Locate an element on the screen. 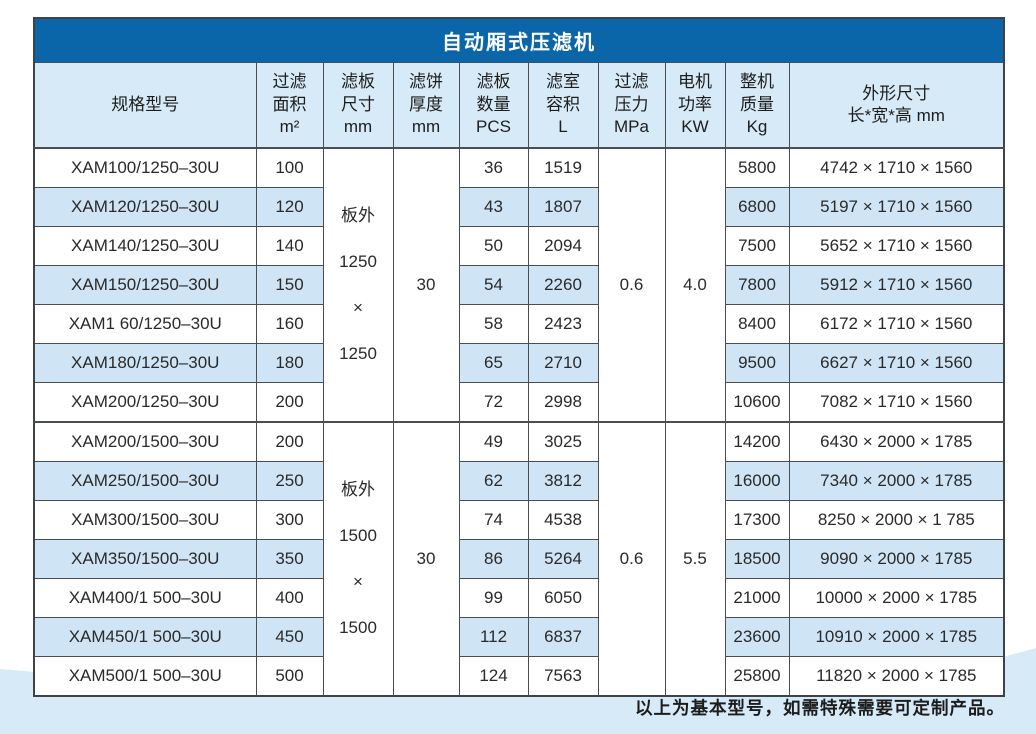 This screenshot has width=1036, height=734. dims-cell: 5652 × 1710 × 1560 is located at coordinates (896, 246).